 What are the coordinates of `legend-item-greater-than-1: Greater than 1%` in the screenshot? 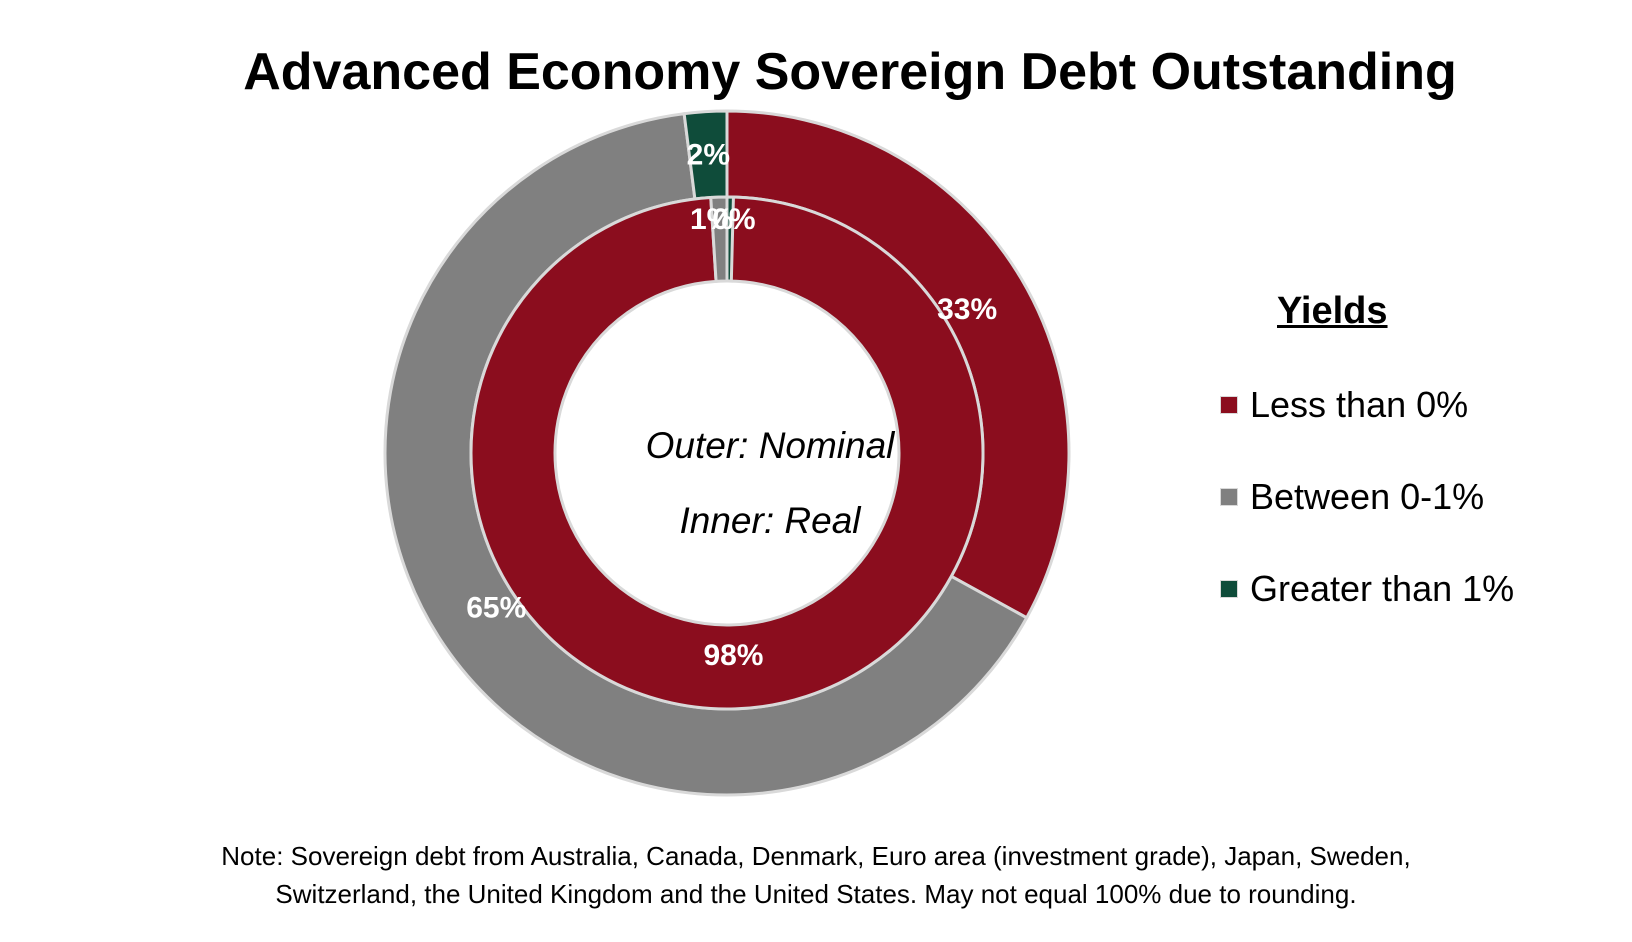 It's located at (1367, 588).